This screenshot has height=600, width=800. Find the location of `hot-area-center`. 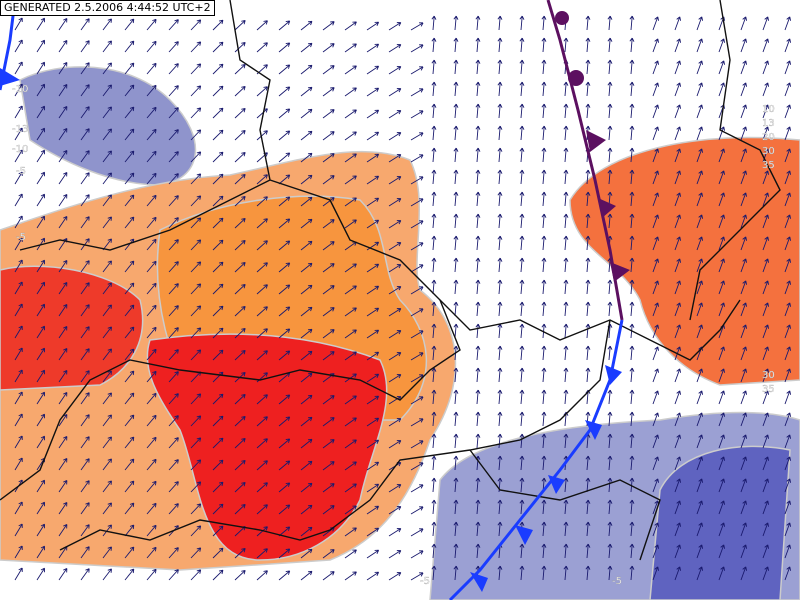

hot-area-center is located at coordinates (267, 447).